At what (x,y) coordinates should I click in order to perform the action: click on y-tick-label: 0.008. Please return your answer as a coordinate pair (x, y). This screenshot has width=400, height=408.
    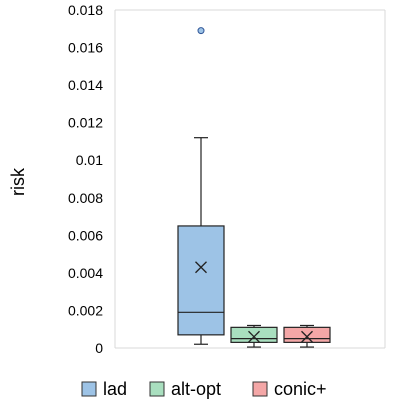
    Looking at the image, I should click on (85, 198).